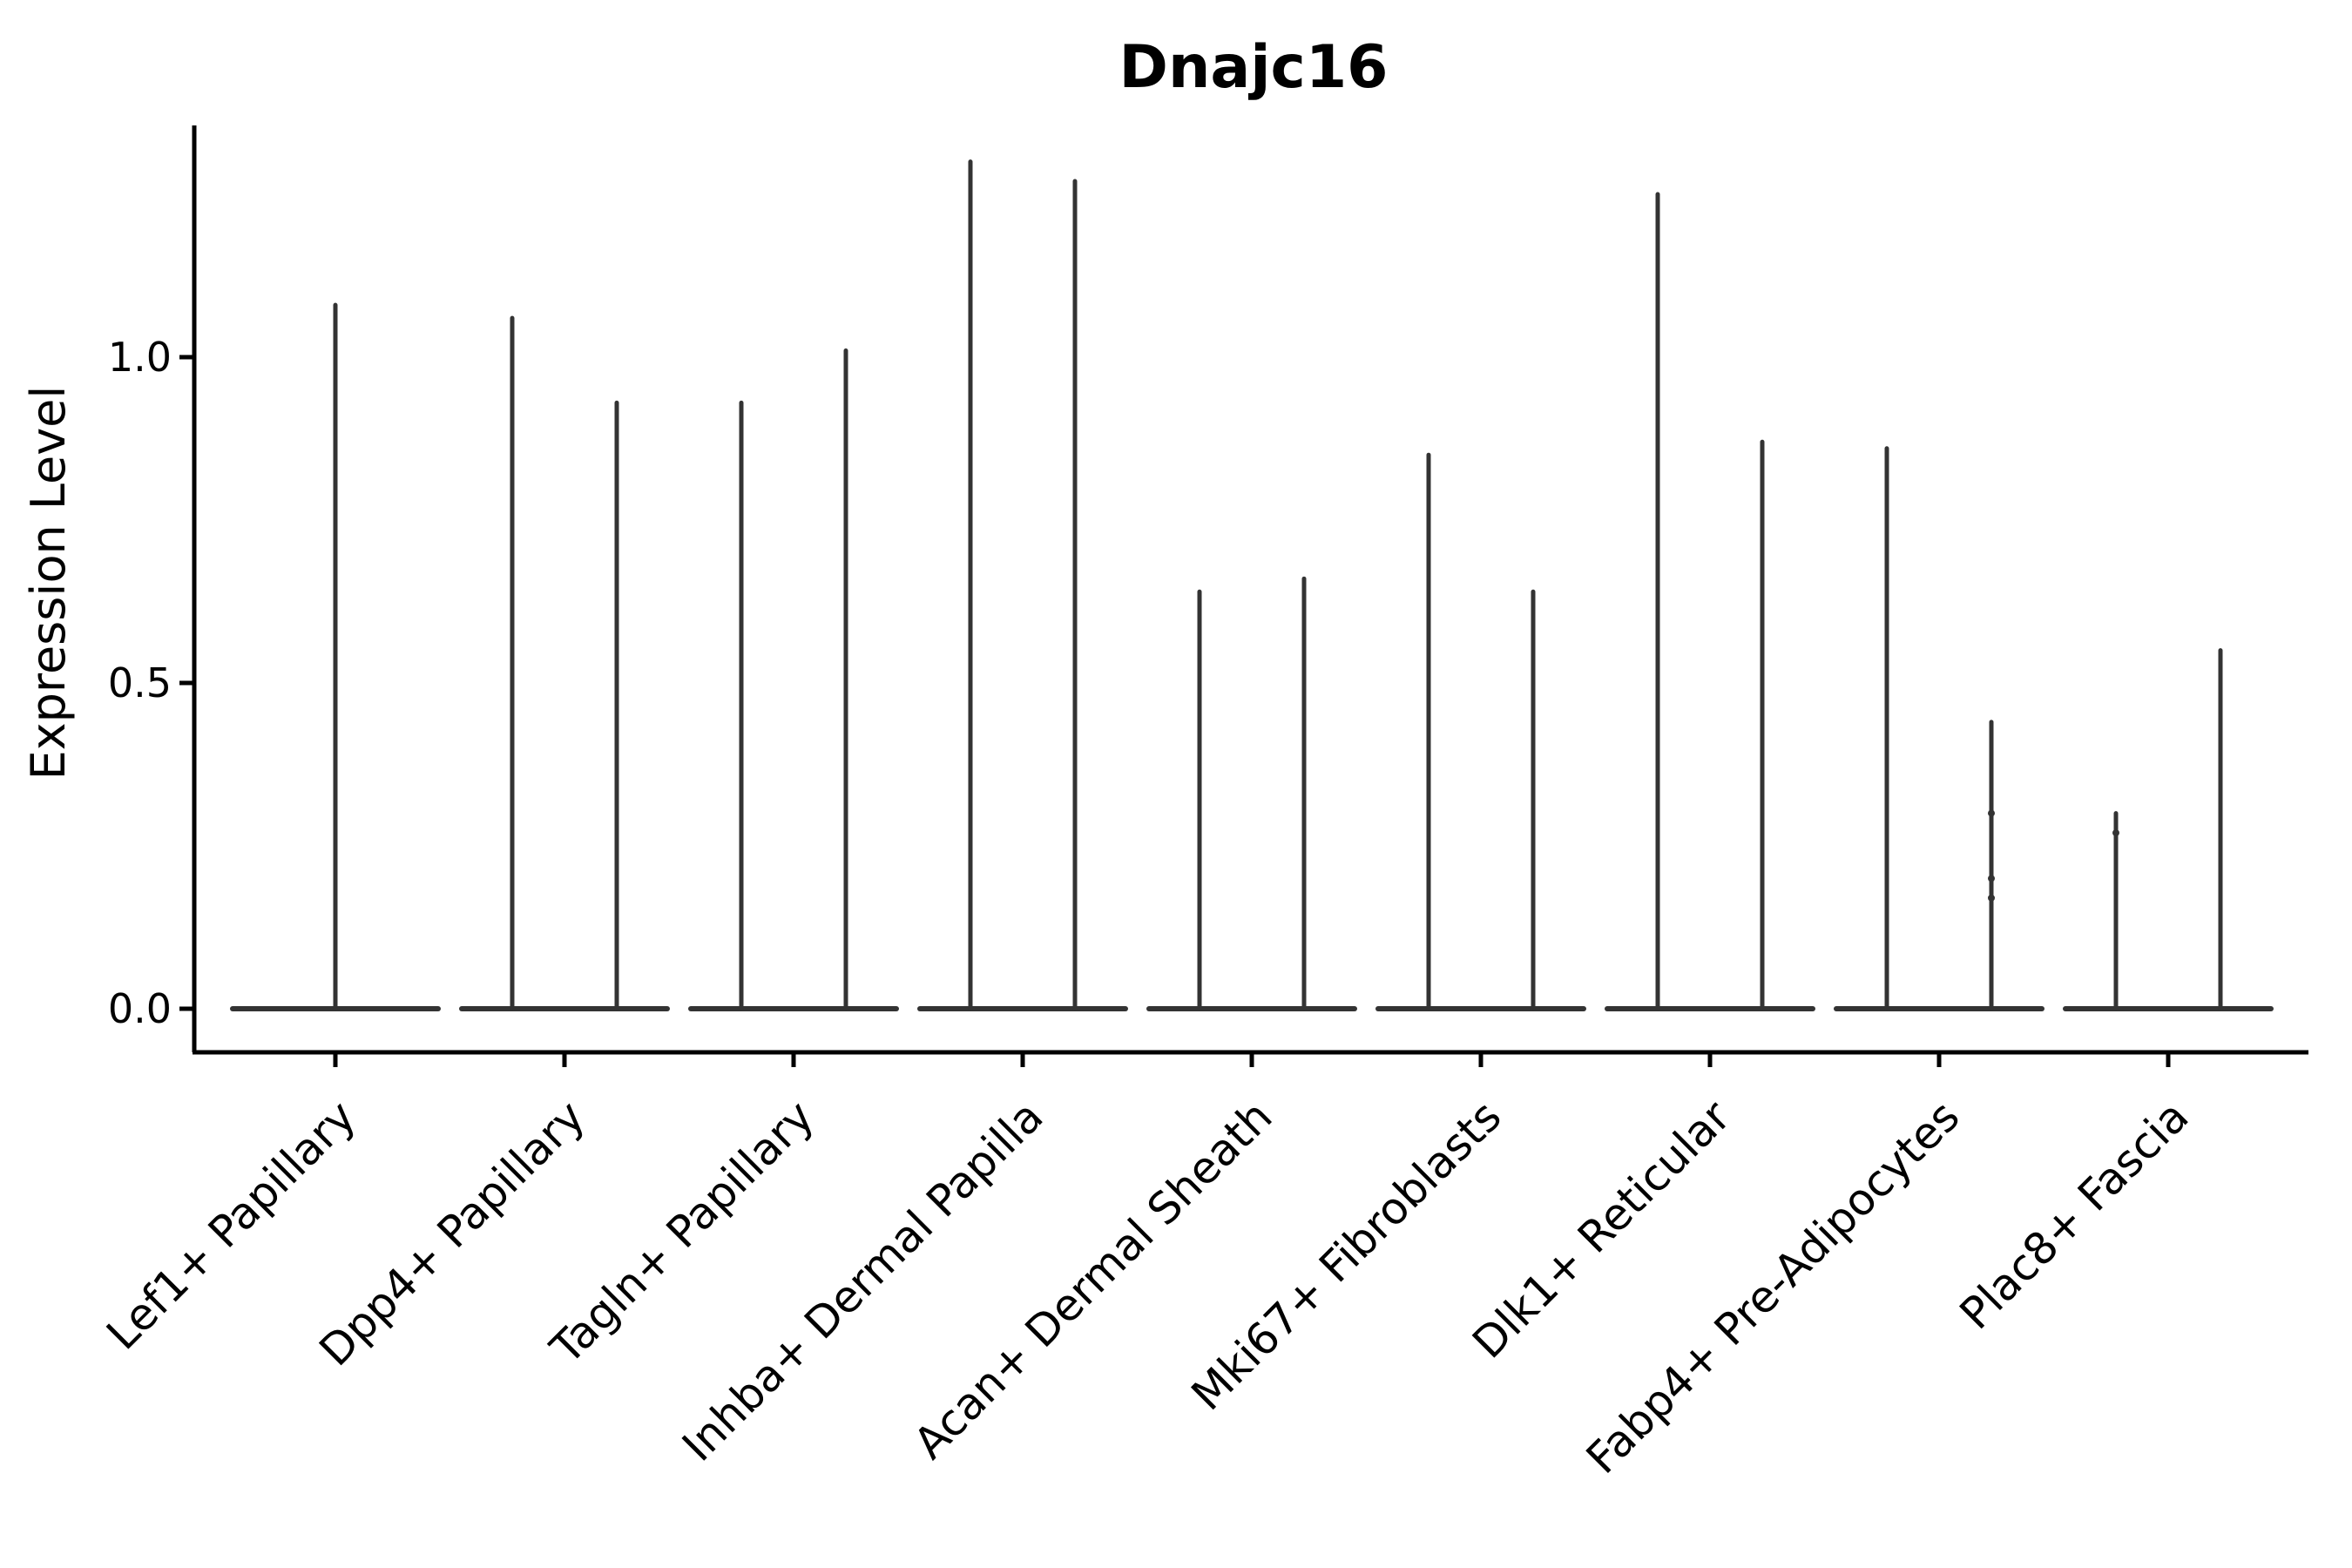 This screenshot has height=1568, width=2352. I want to click on chart-title: Dnajc16, so click(1254, 67).